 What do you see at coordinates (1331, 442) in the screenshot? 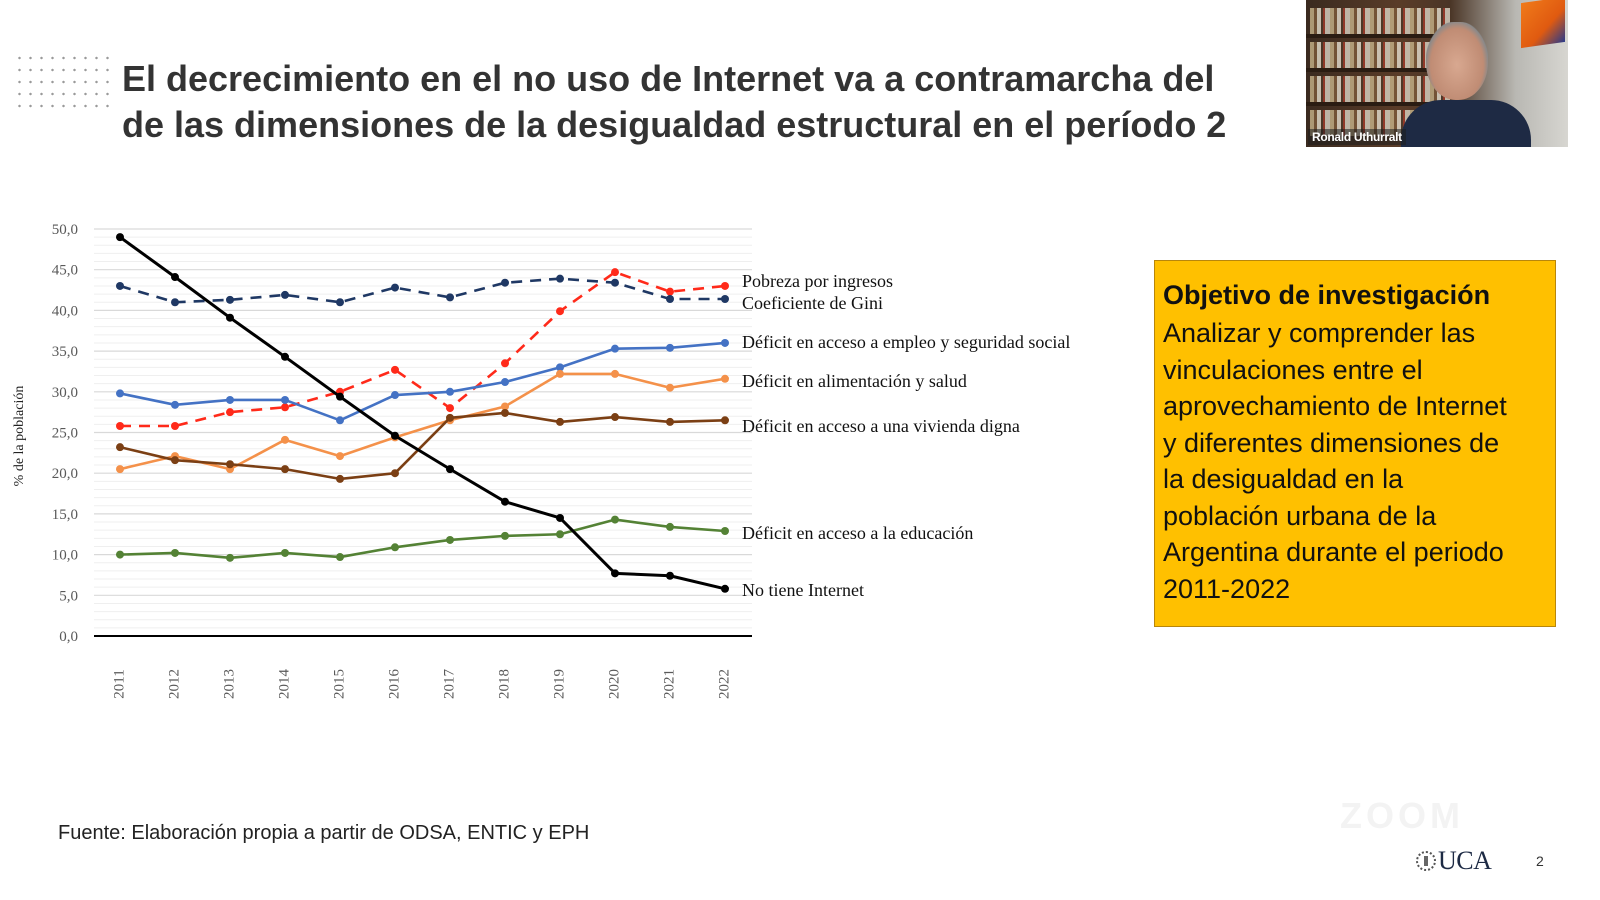
I see `objective-line: y diferentes dimensiones de` at bounding box center [1331, 442].